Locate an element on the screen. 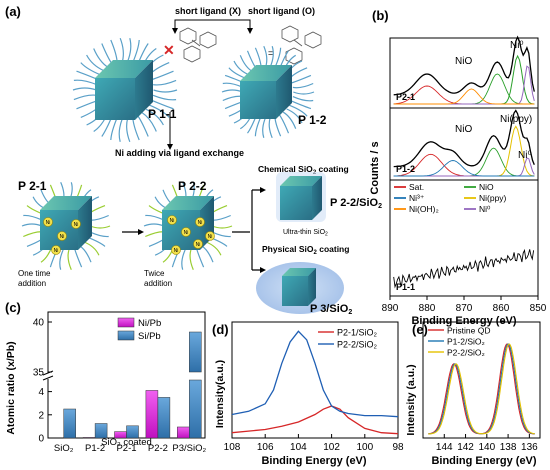 The width and height of the screenshot is (550, 470). one-time-label: One time is located at coordinates (34, 273).